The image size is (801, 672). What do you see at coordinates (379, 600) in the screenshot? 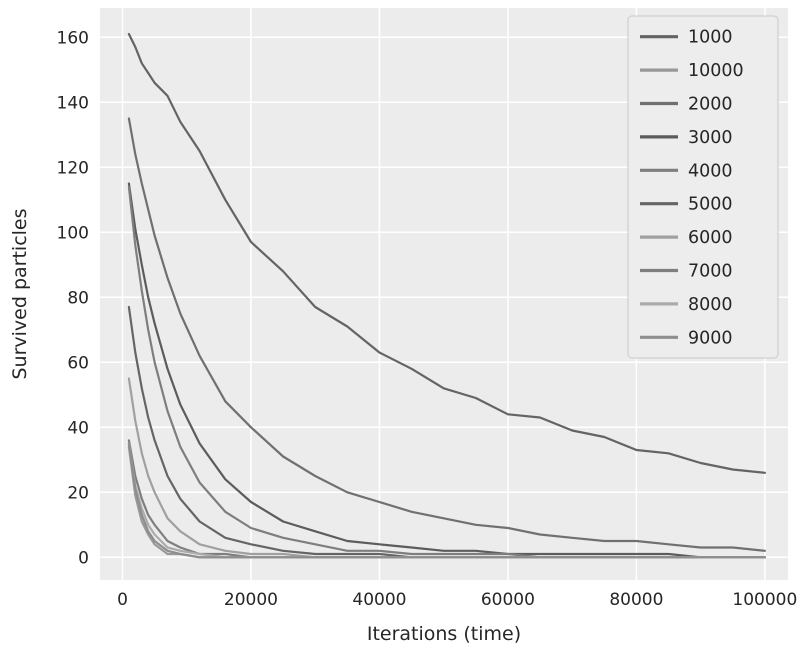
I see `x-tick-label: 40000` at bounding box center [379, 600].